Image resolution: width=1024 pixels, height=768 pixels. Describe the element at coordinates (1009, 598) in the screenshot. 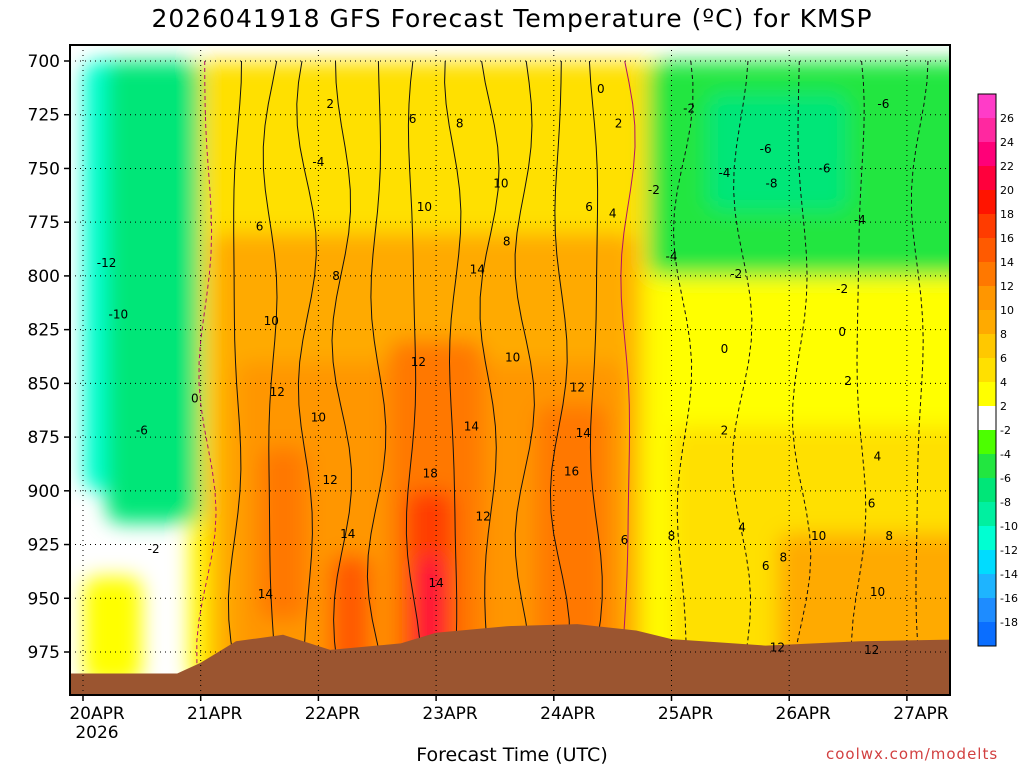

I see `colorbar-label: -16` at that location.